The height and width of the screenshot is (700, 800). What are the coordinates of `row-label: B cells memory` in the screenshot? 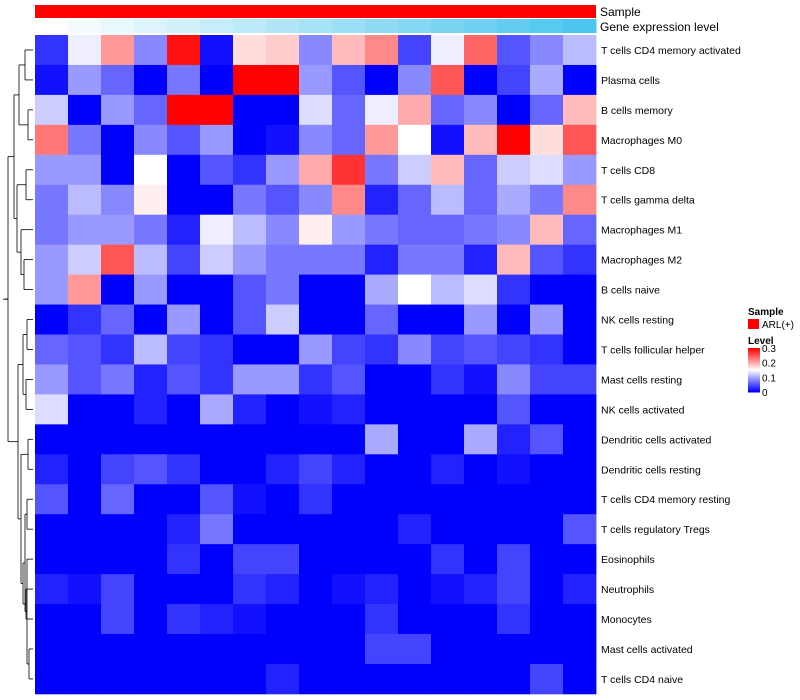 It's located at (637, 111).